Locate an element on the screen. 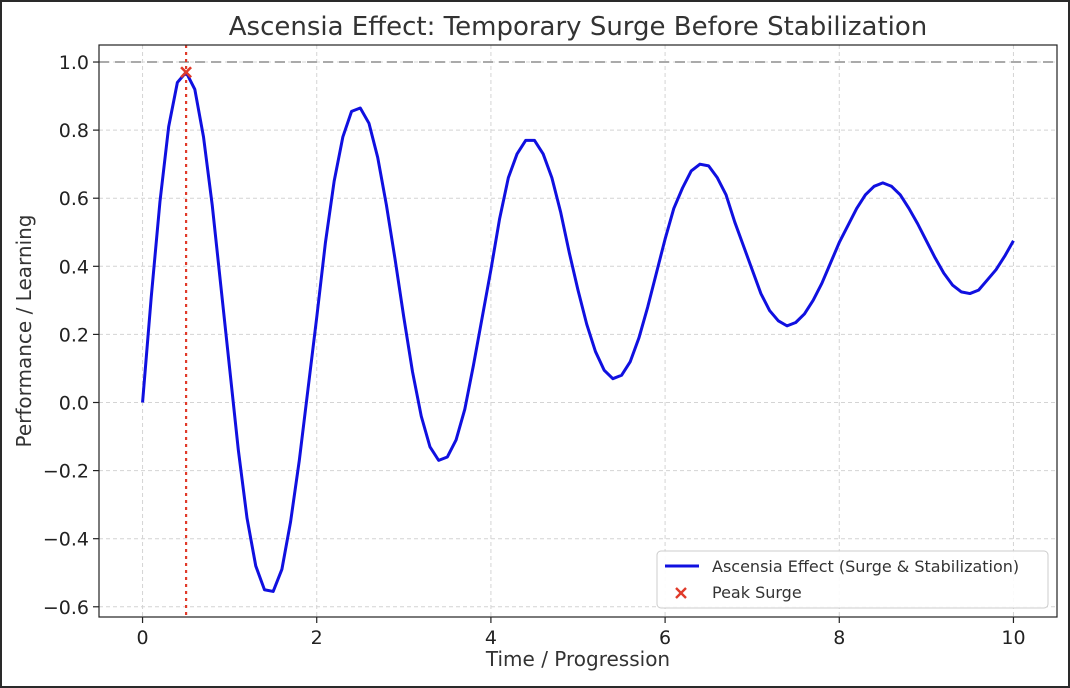 The image size is (1070, 688). y-tick-label: −0.4 is located at coordinates (66, 540).